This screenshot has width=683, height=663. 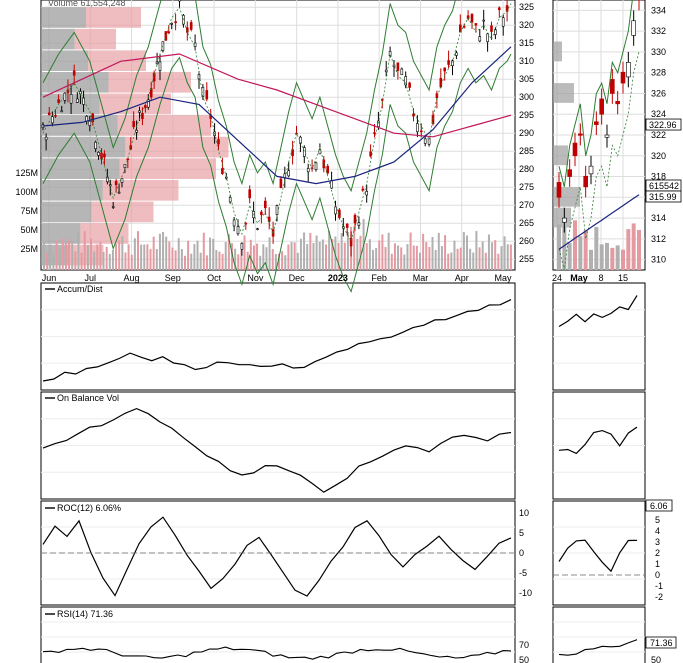 I want to click on rsi-value-tag, so click(x=661, y=642).